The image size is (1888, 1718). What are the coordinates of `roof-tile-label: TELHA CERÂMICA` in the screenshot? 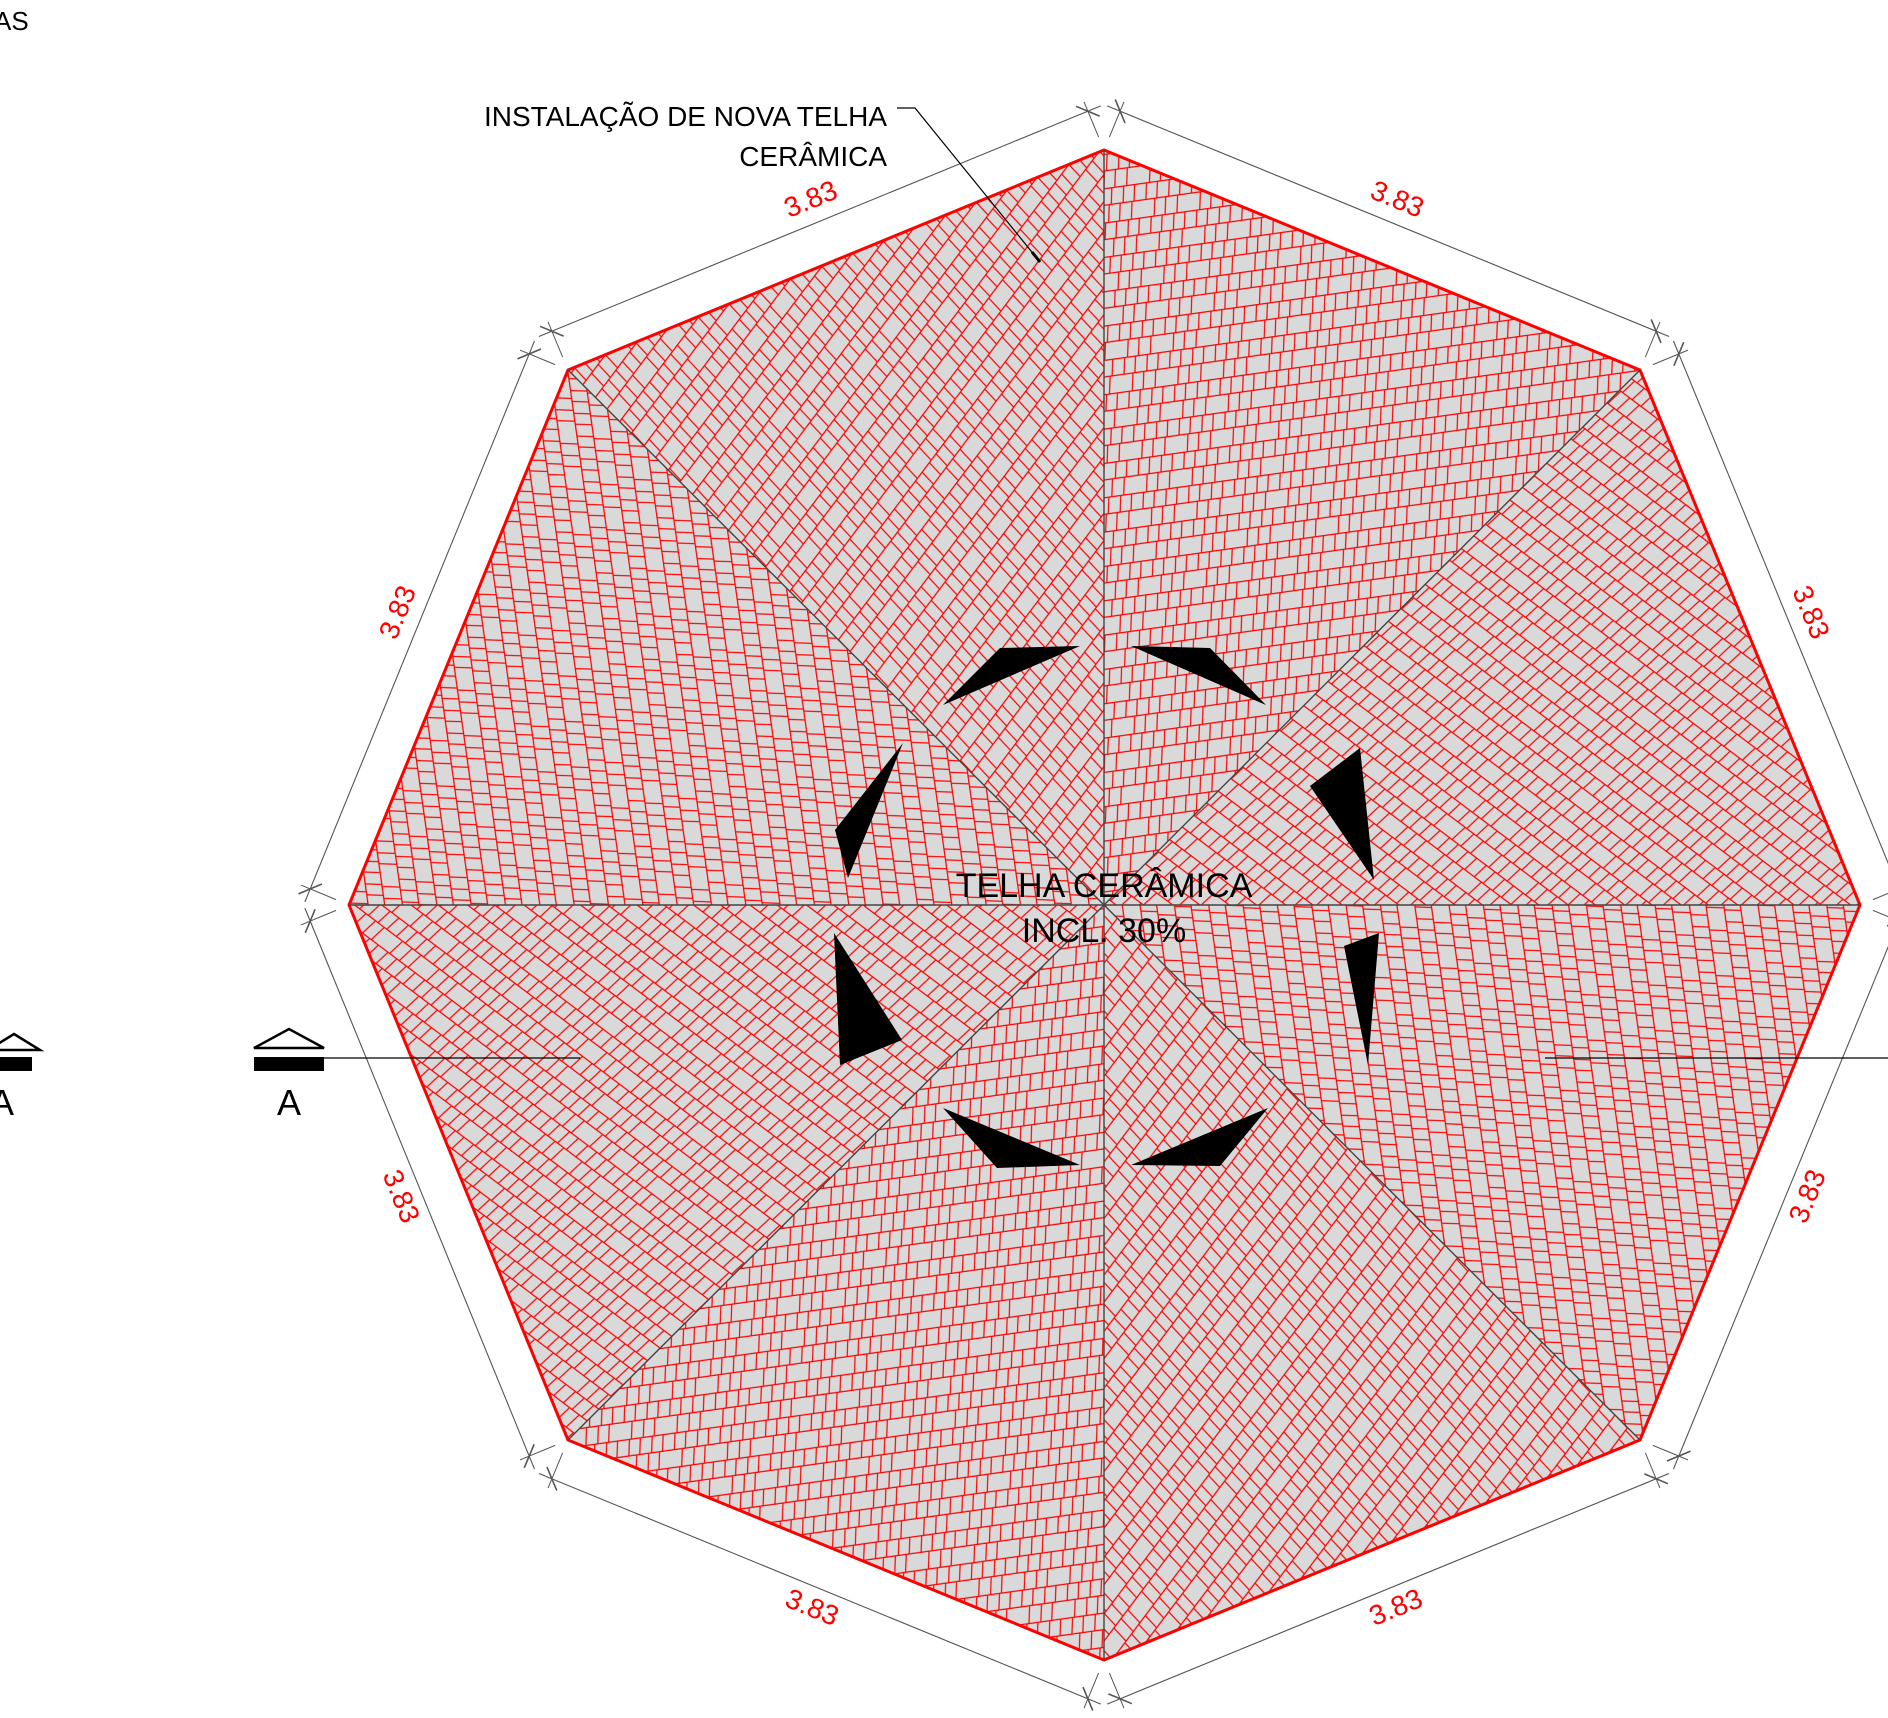 It's located at (1104, 886).